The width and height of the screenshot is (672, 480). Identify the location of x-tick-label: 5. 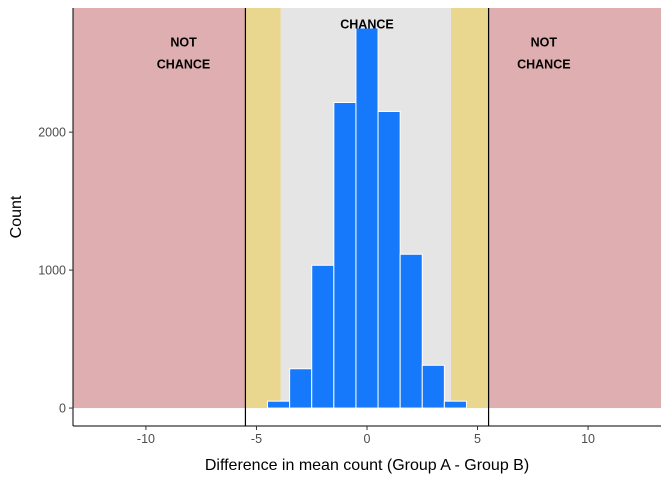
(477, 439).